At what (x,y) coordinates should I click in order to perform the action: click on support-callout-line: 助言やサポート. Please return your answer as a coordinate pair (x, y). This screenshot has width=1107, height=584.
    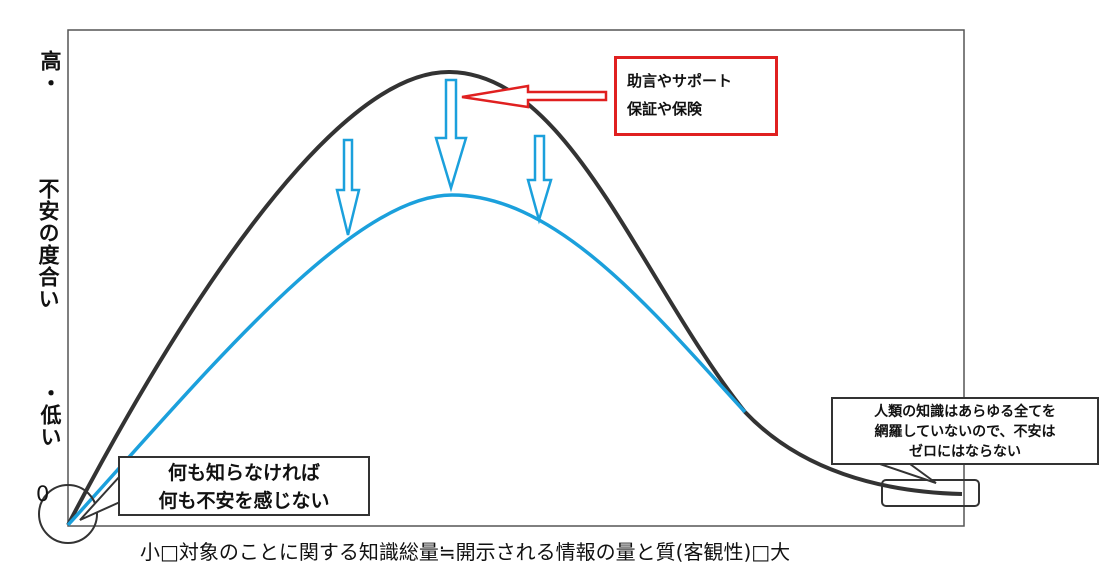
    Looking at the image, I should click on (680, 81).